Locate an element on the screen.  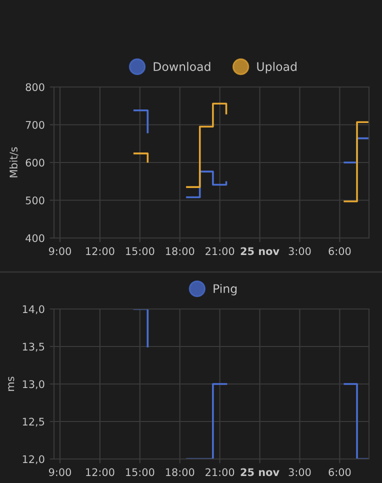
y-tick-label: 500 is located at coordinates (35, 200).